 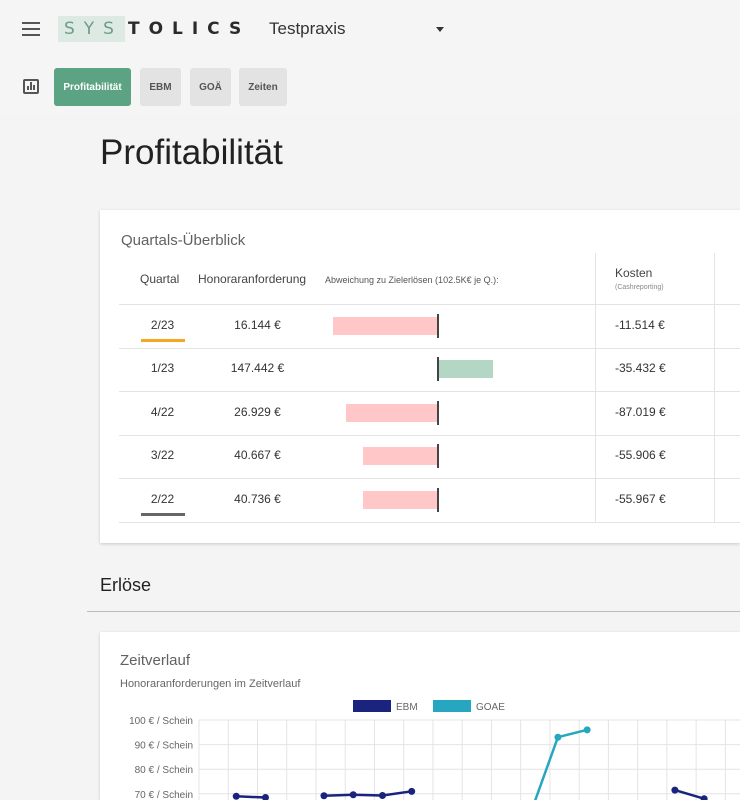 I want to click on bar-chart-icon, so click(x=31, y=86).